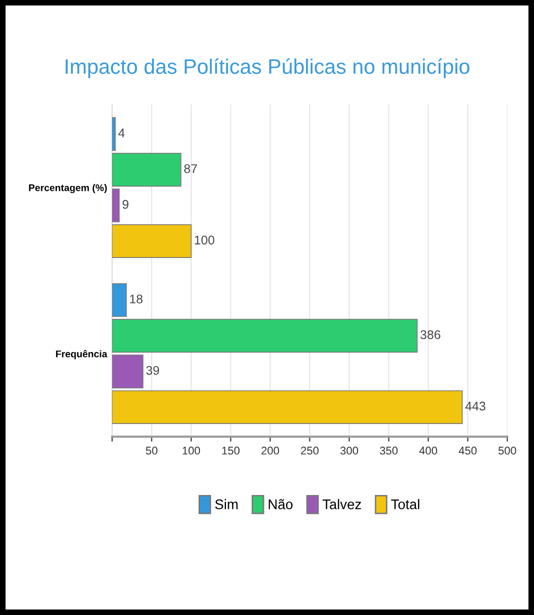  I want to click on y-tick-label: Frequência, so click(82, 355).